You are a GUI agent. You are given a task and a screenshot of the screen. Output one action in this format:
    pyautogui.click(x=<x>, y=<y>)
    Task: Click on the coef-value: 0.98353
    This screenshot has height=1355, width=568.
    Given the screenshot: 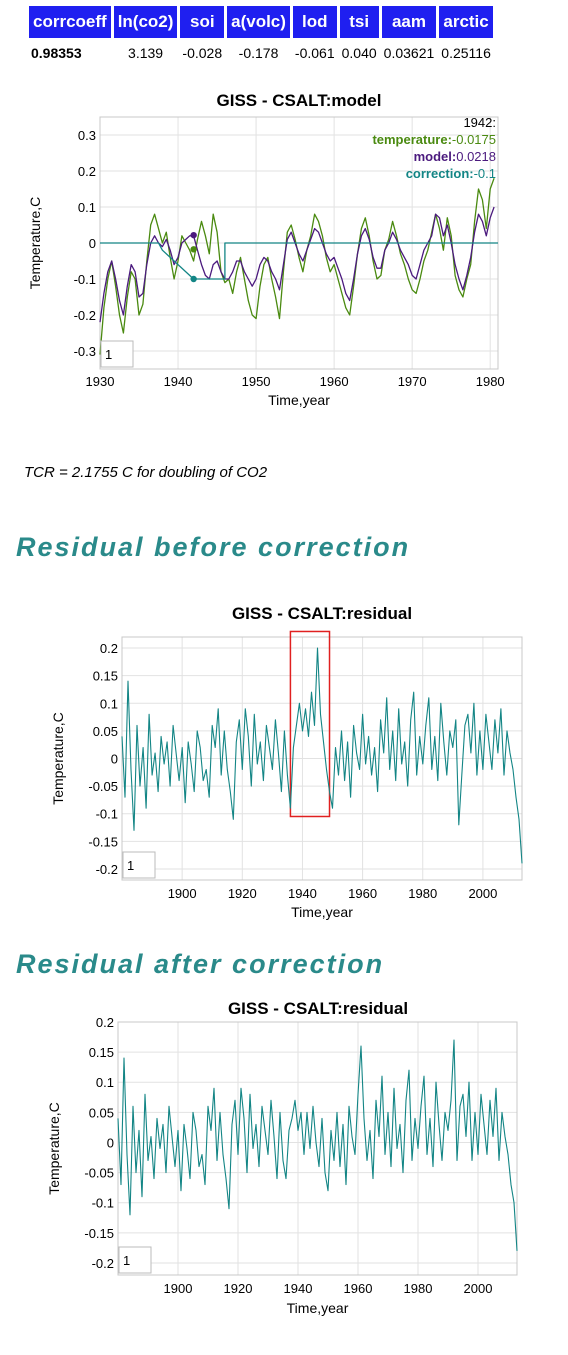 What is the action you would take?
    pyautogui.click(x=56, y=53)
    